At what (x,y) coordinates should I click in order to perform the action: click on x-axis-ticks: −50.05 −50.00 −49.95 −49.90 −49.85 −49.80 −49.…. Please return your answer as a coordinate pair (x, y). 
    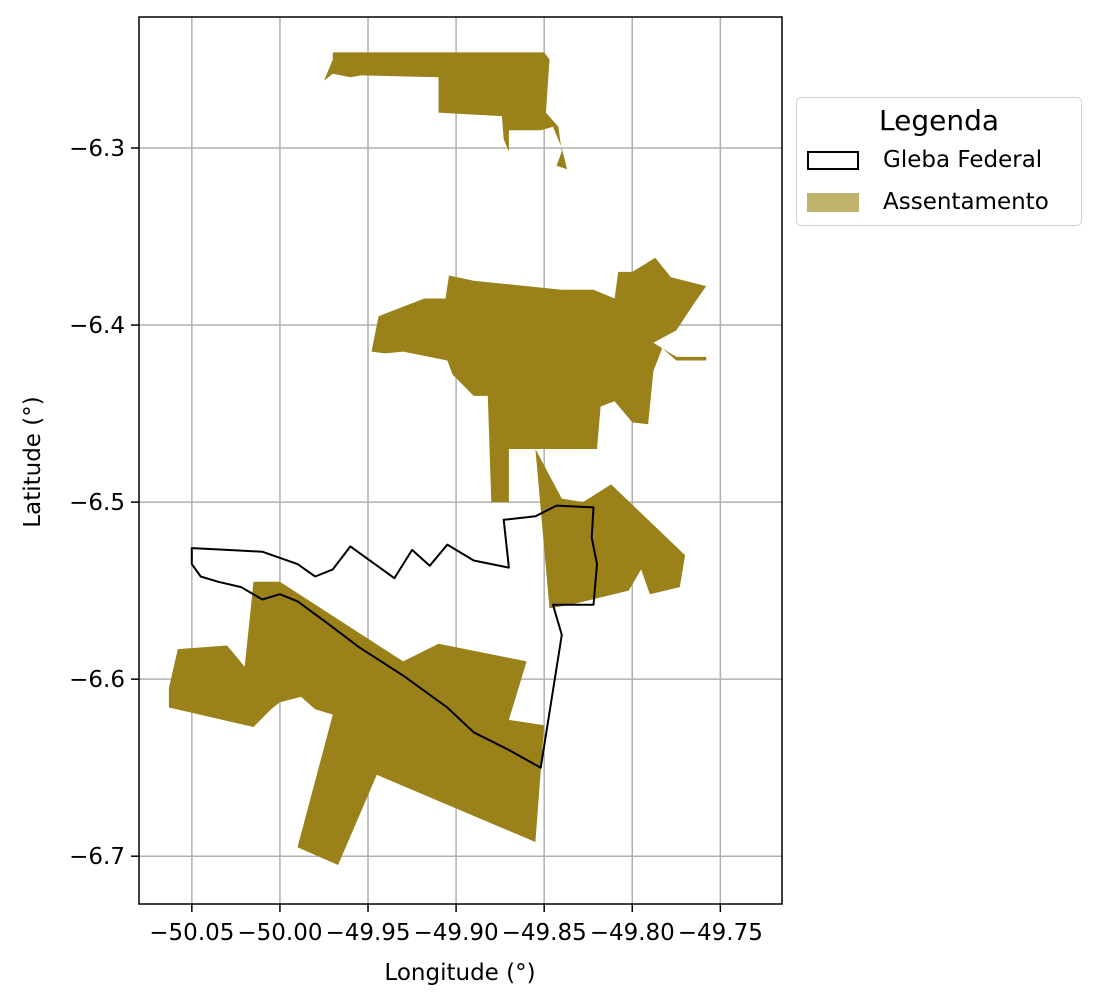
    Looking at the image, I should click on (456, 925).